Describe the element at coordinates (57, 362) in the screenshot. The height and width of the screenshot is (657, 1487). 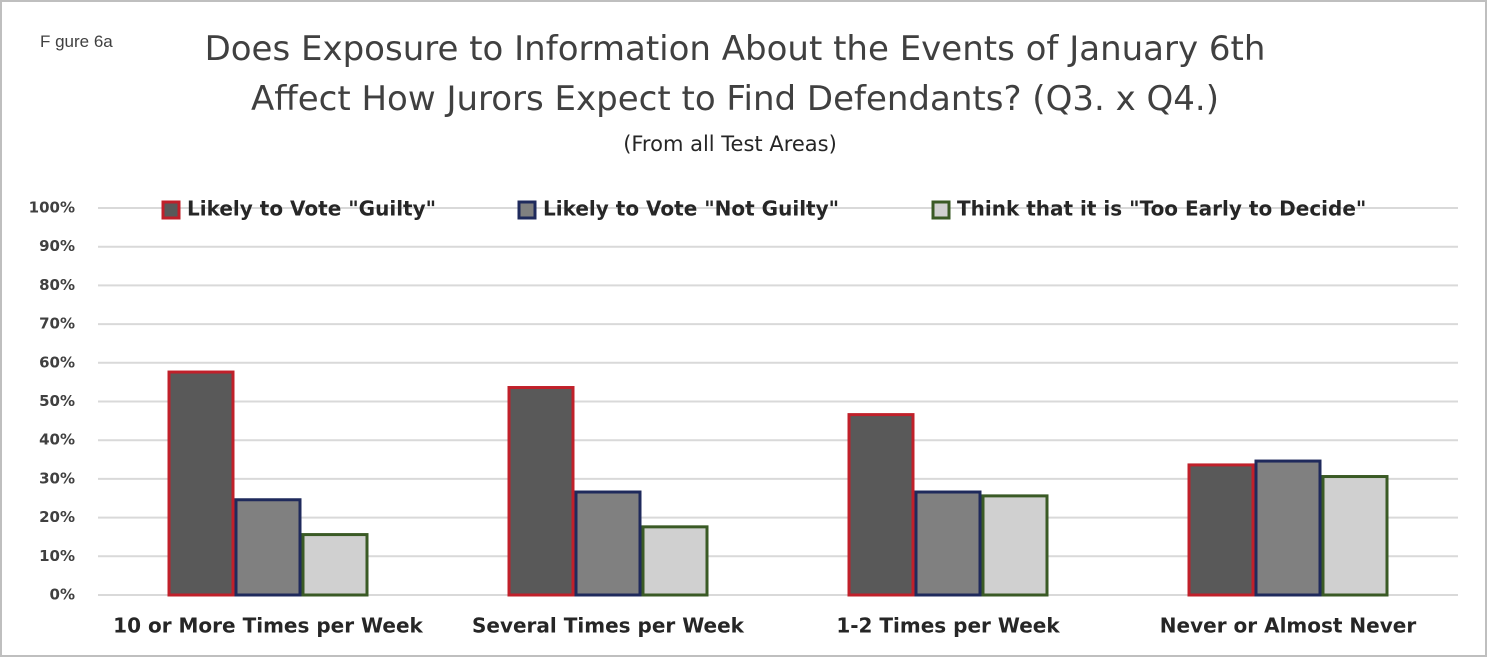
I see `y-tick-label: 60%` at that location.